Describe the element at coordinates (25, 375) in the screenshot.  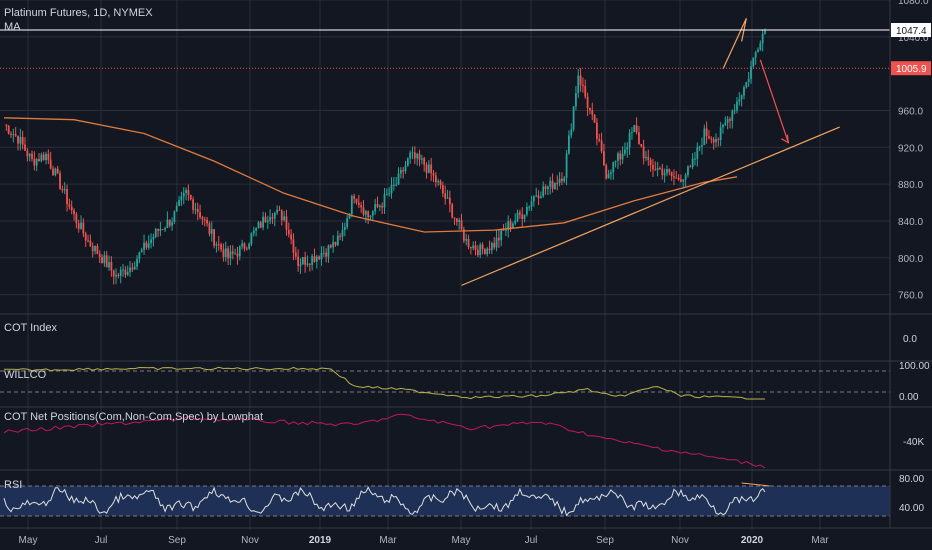
I see `willco-title: WILLCO` at that location.